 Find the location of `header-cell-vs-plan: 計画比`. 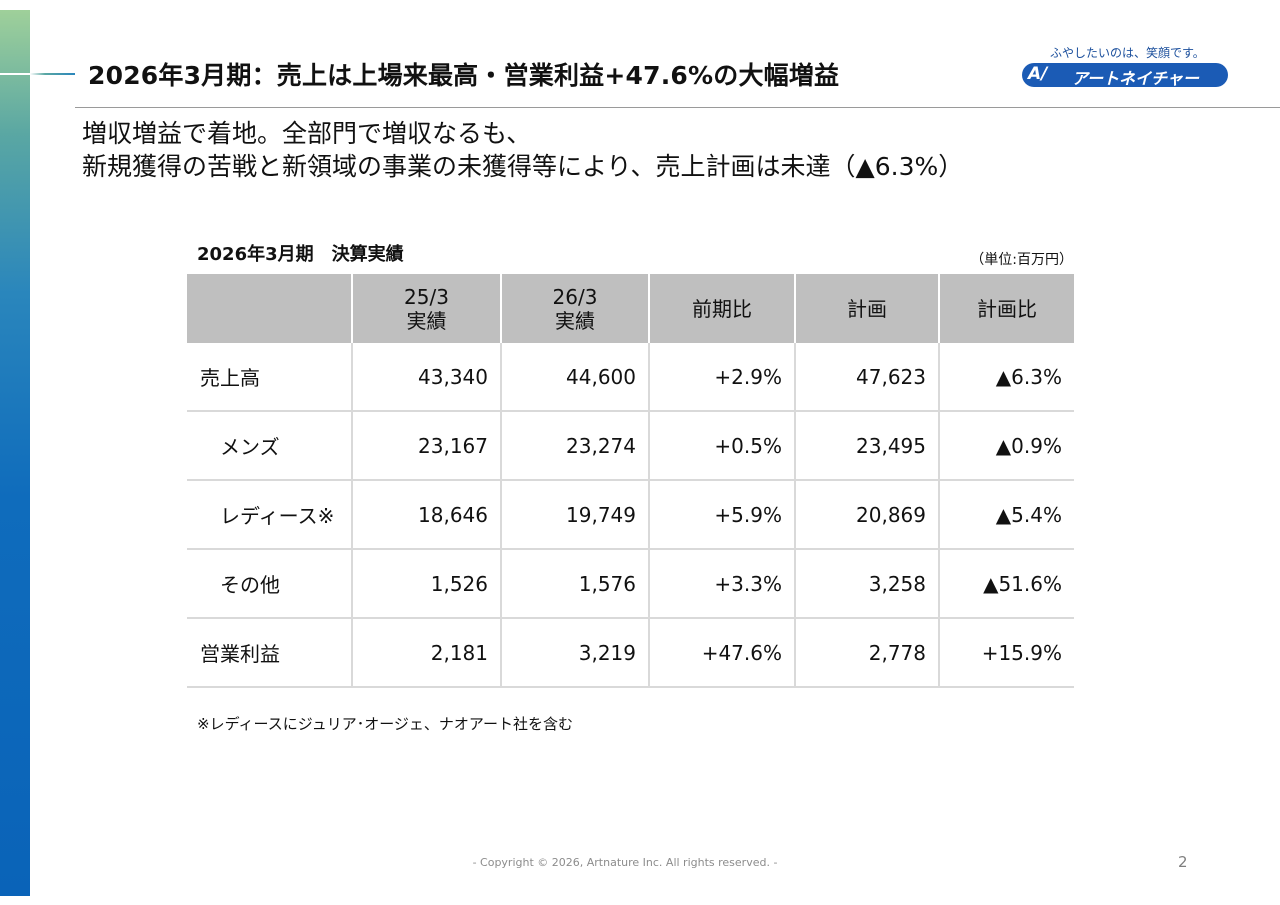

header-cell-vs-plan: 計画比 is located at coordinates (1006, 308).